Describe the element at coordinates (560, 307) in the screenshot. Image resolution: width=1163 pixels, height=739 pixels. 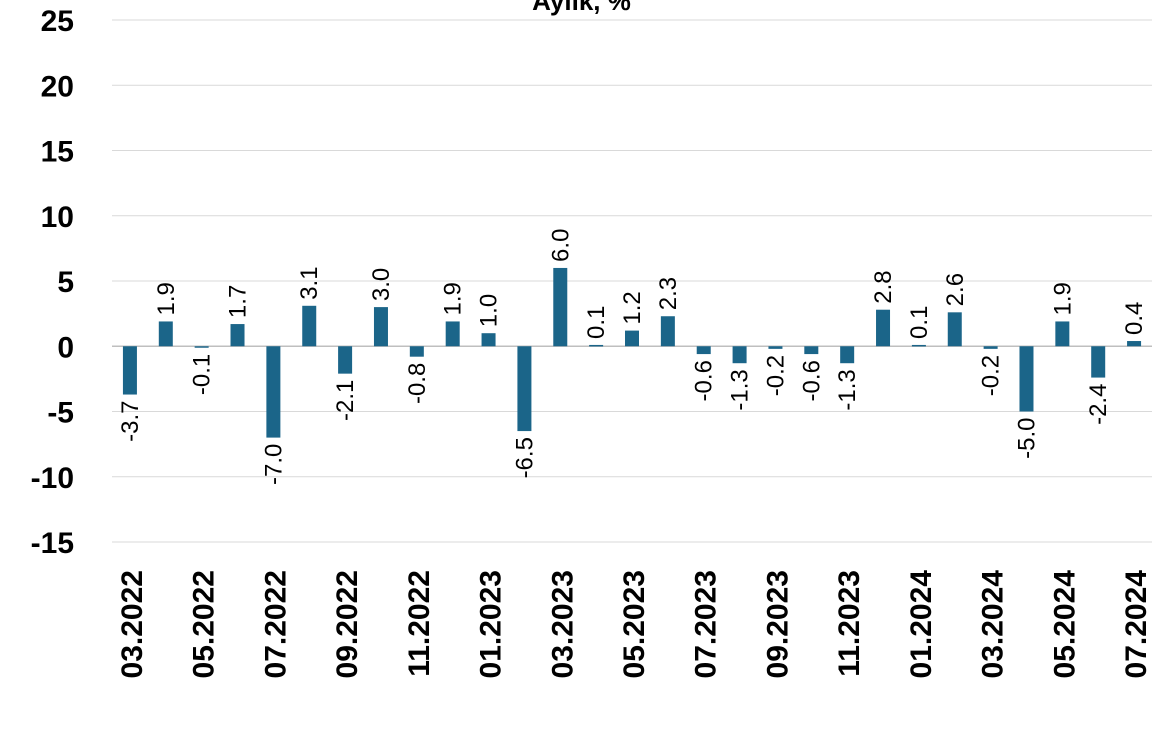
I see `bar-03.2023` at that location.